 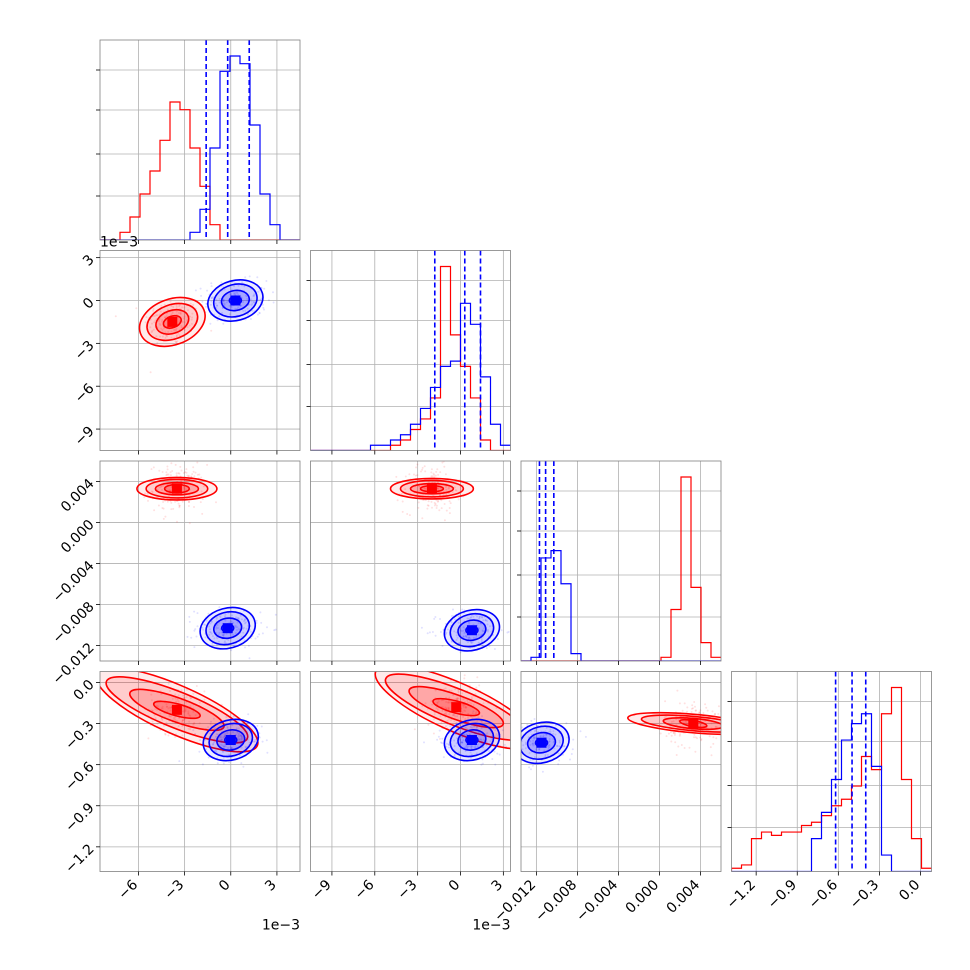 What do you see at coordinates (200, 771) in the screenshot?
I see `panel-frame` at bounding box center [200, 771].